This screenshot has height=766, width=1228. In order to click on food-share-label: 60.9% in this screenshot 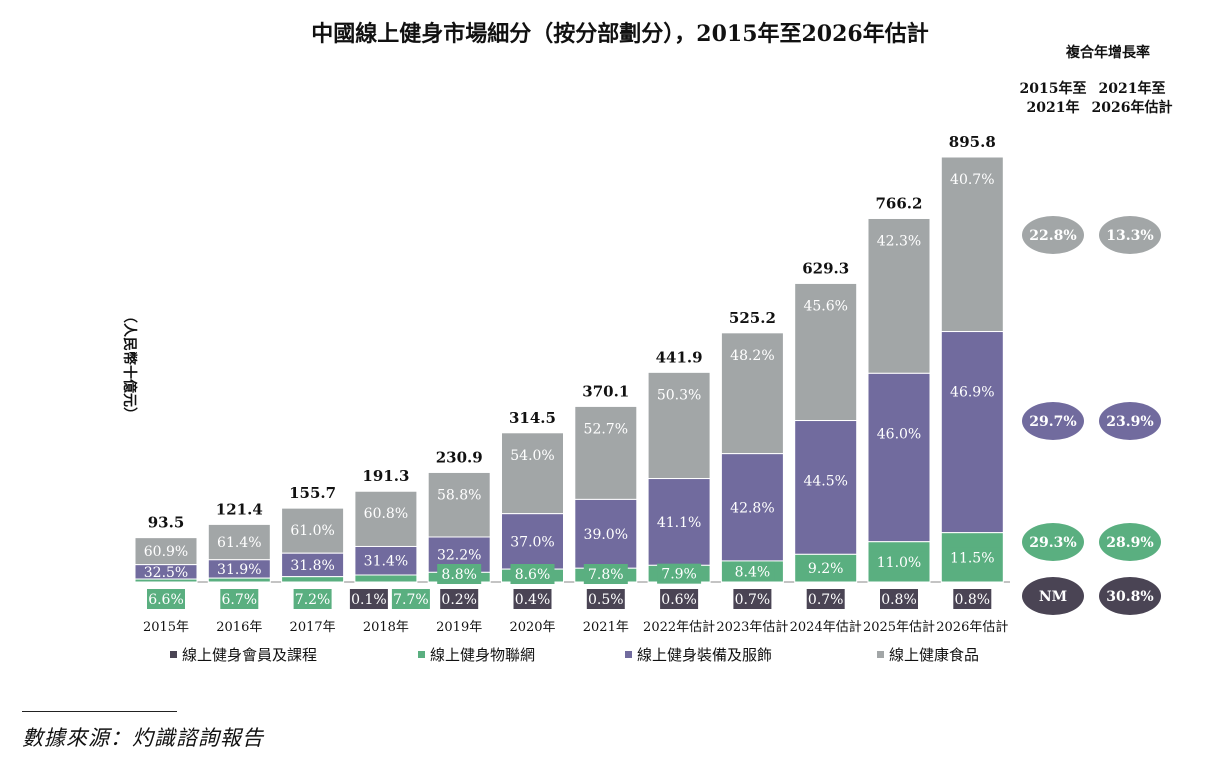, I will do `click(166, 552)`.